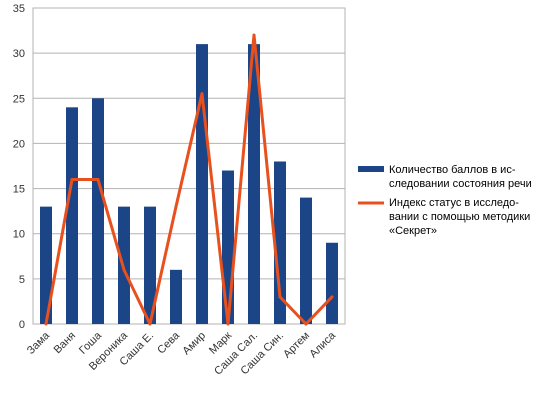 The image size is (557, 401). I want to click on y-tick-label: 10, so click(19, 235).